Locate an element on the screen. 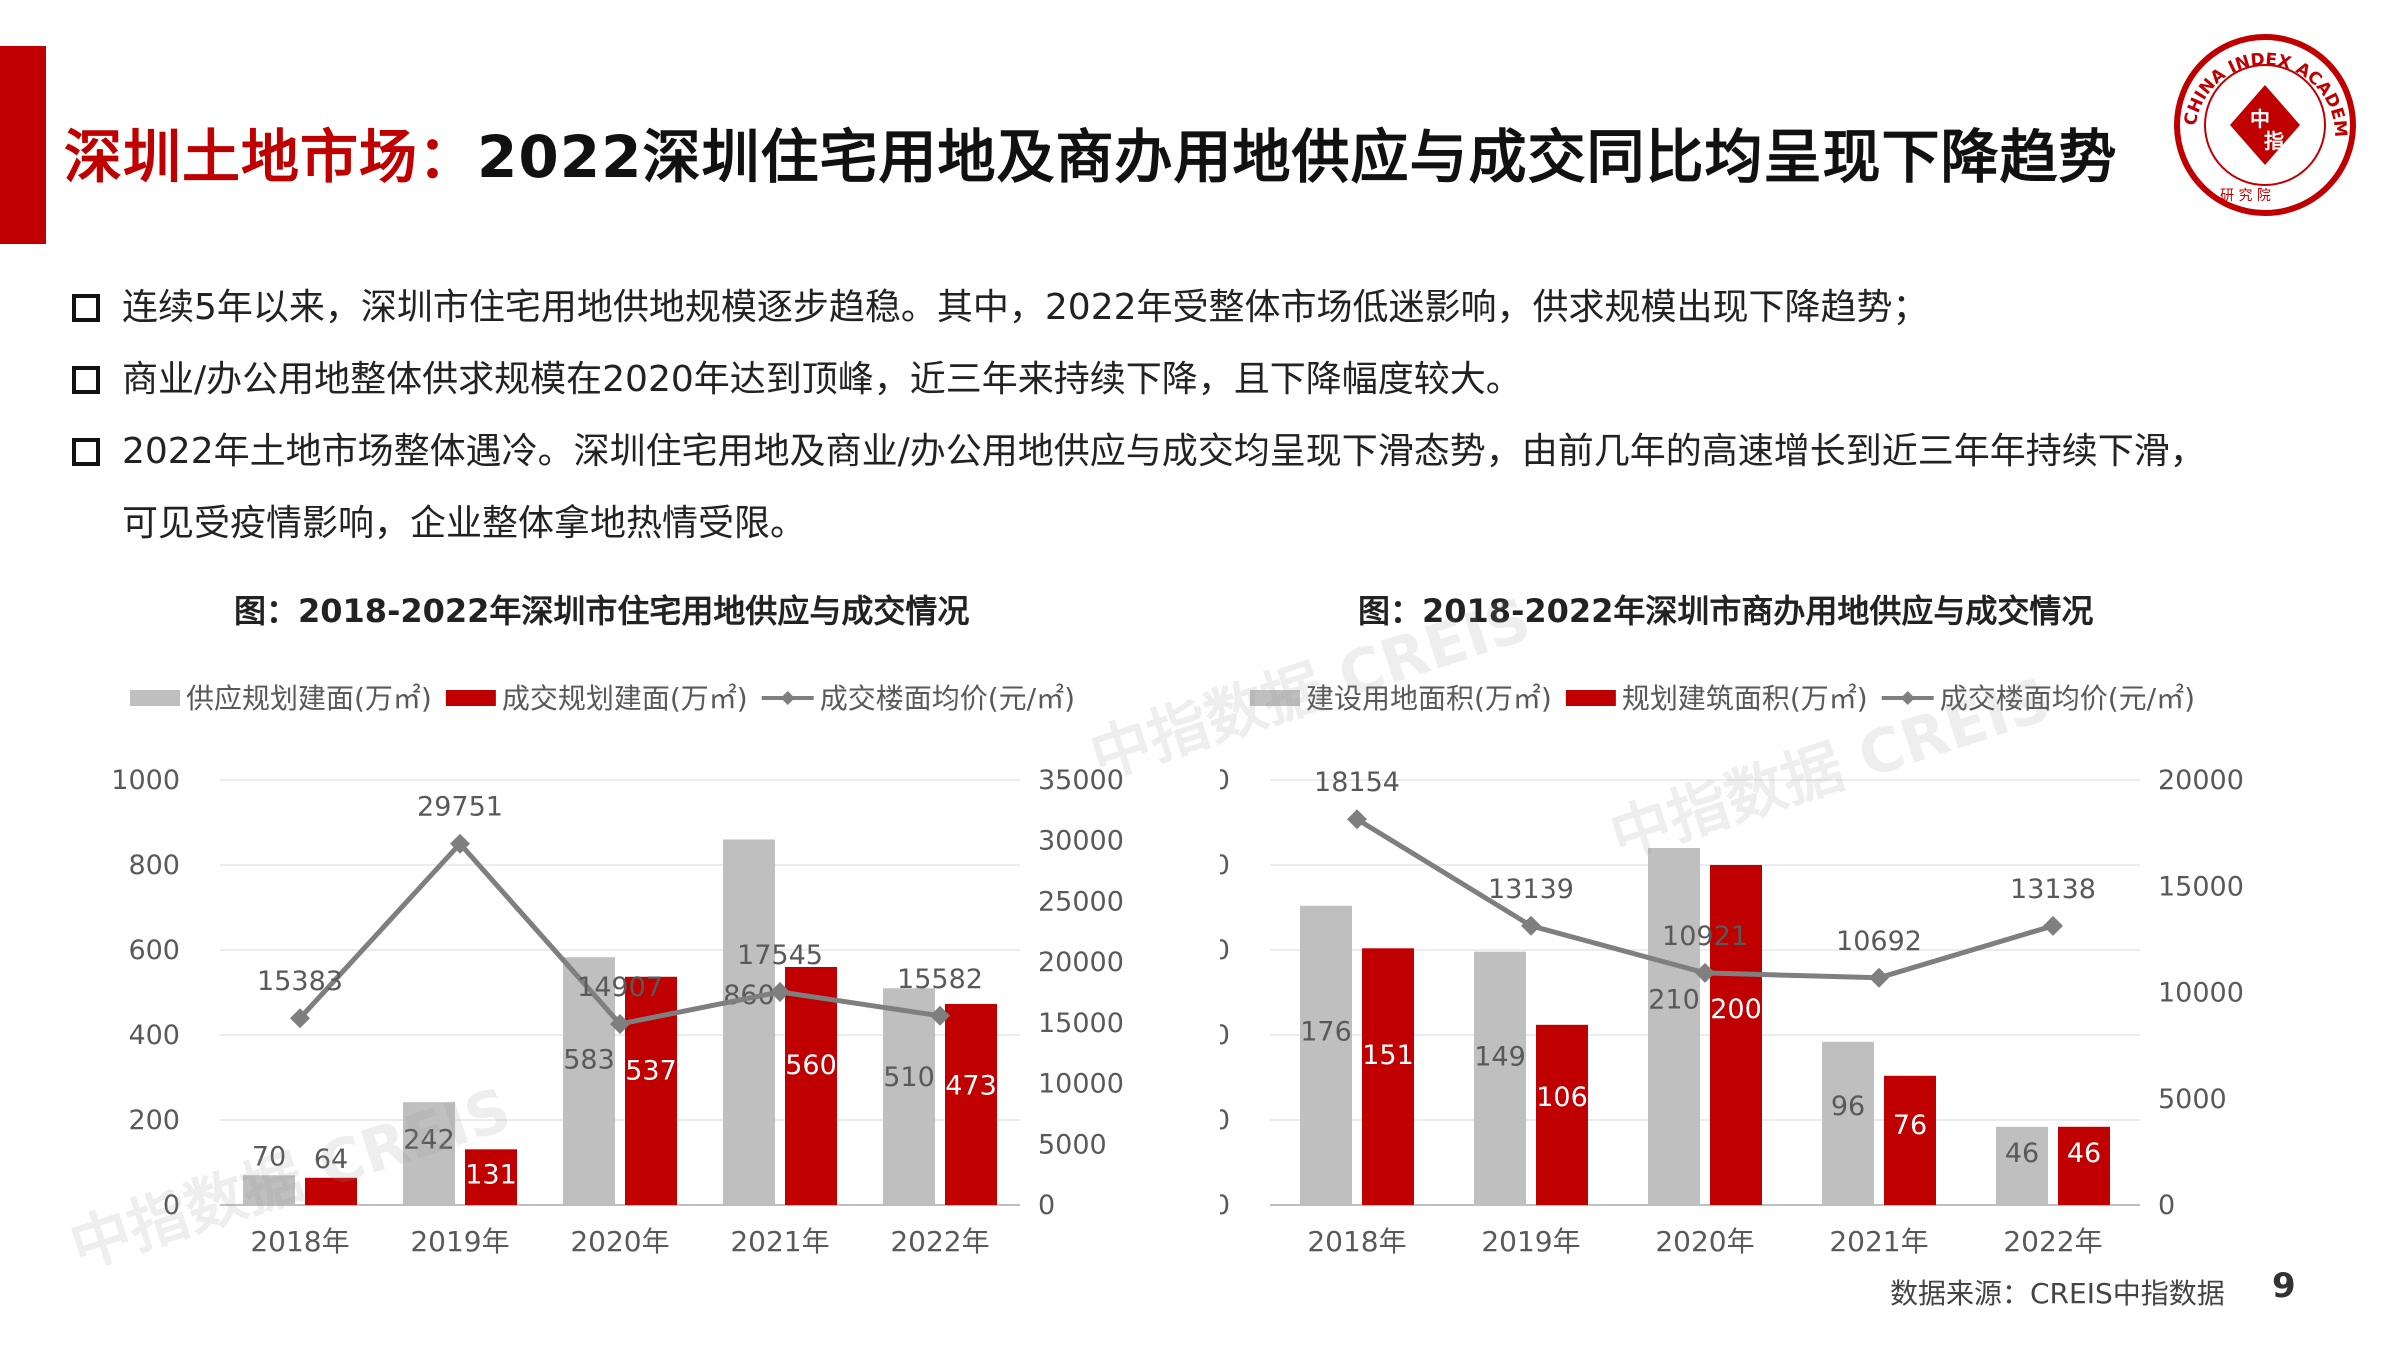 This screenshot has width=2400, height=1350. line-data-label: 15383 is located at coordinates (300, 981).